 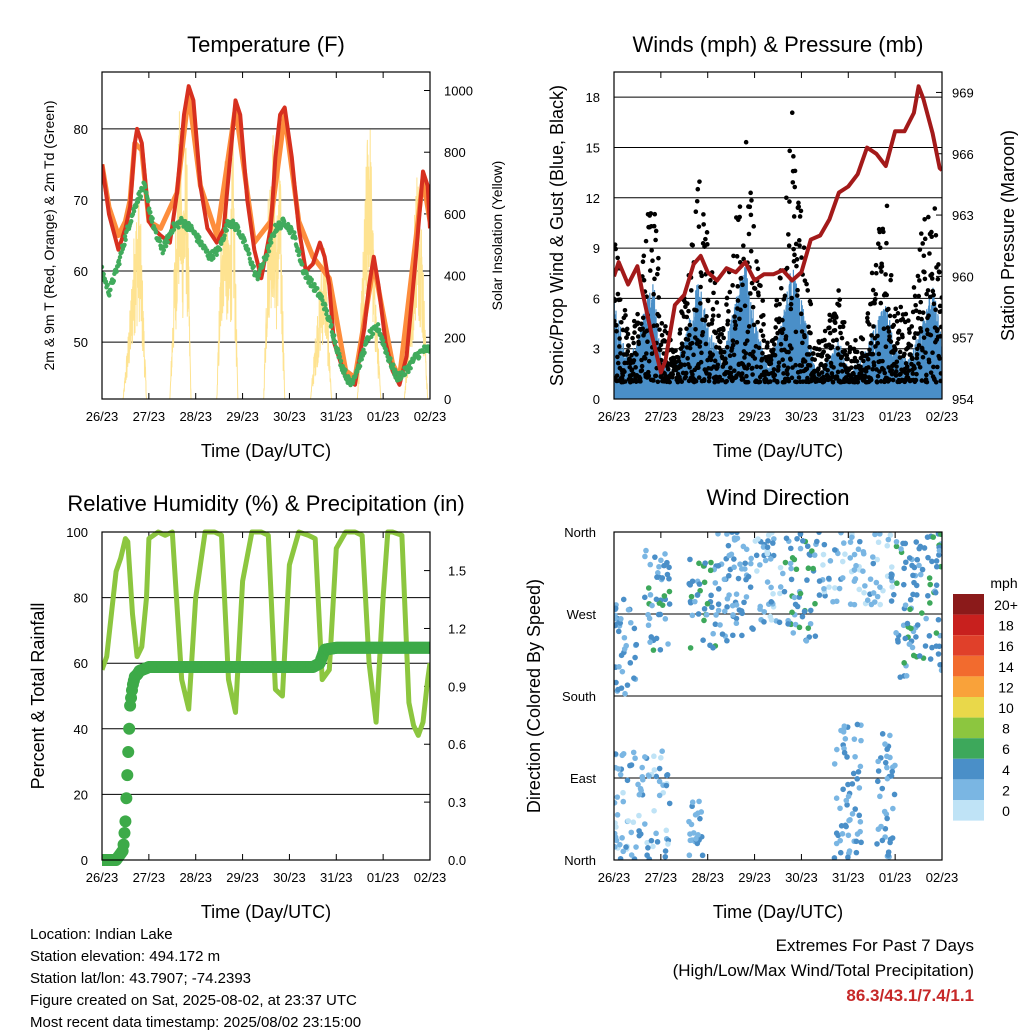 I want to click on chart-title: Temperature (F), so click(x=266, y=44).